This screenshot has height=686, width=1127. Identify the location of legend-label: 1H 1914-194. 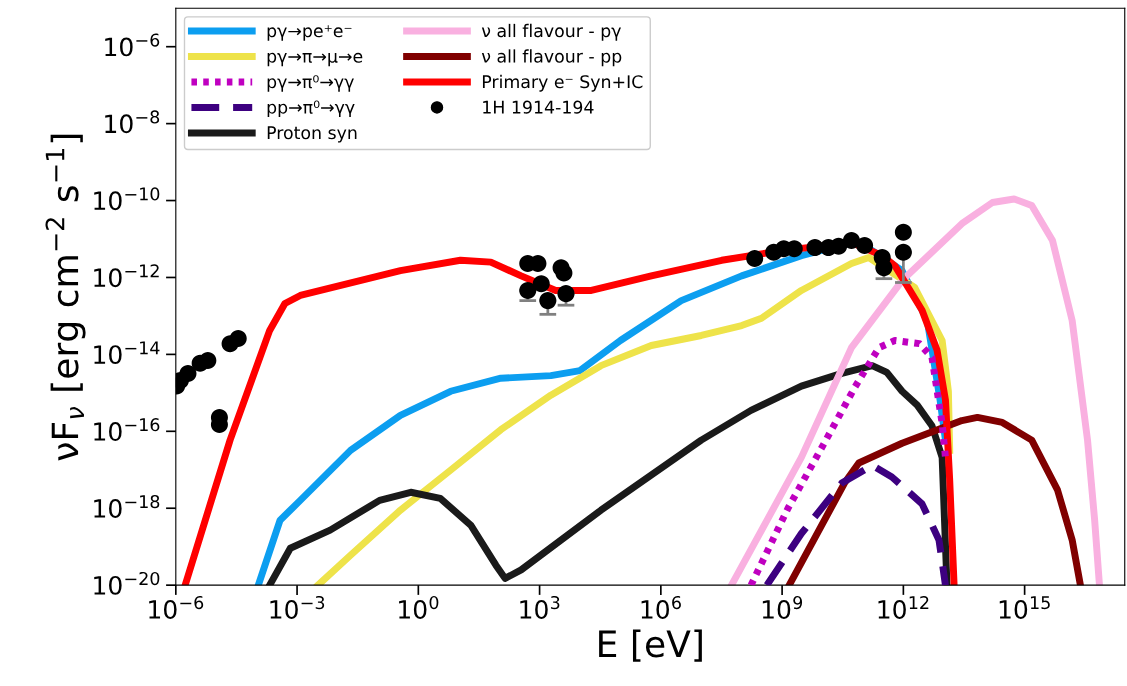
(538, 107).